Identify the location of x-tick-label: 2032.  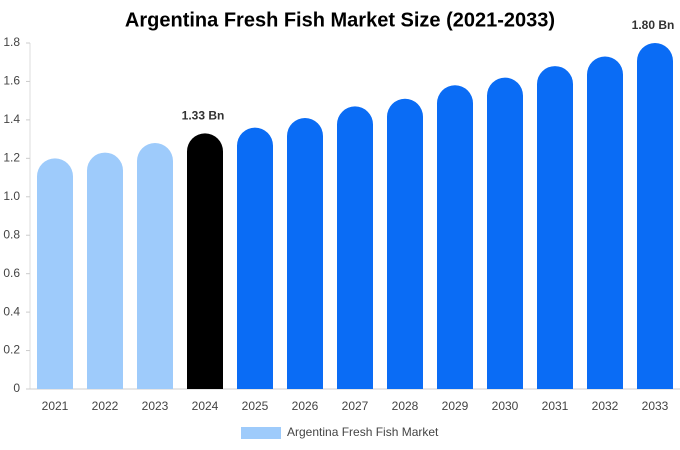
(605, 406).